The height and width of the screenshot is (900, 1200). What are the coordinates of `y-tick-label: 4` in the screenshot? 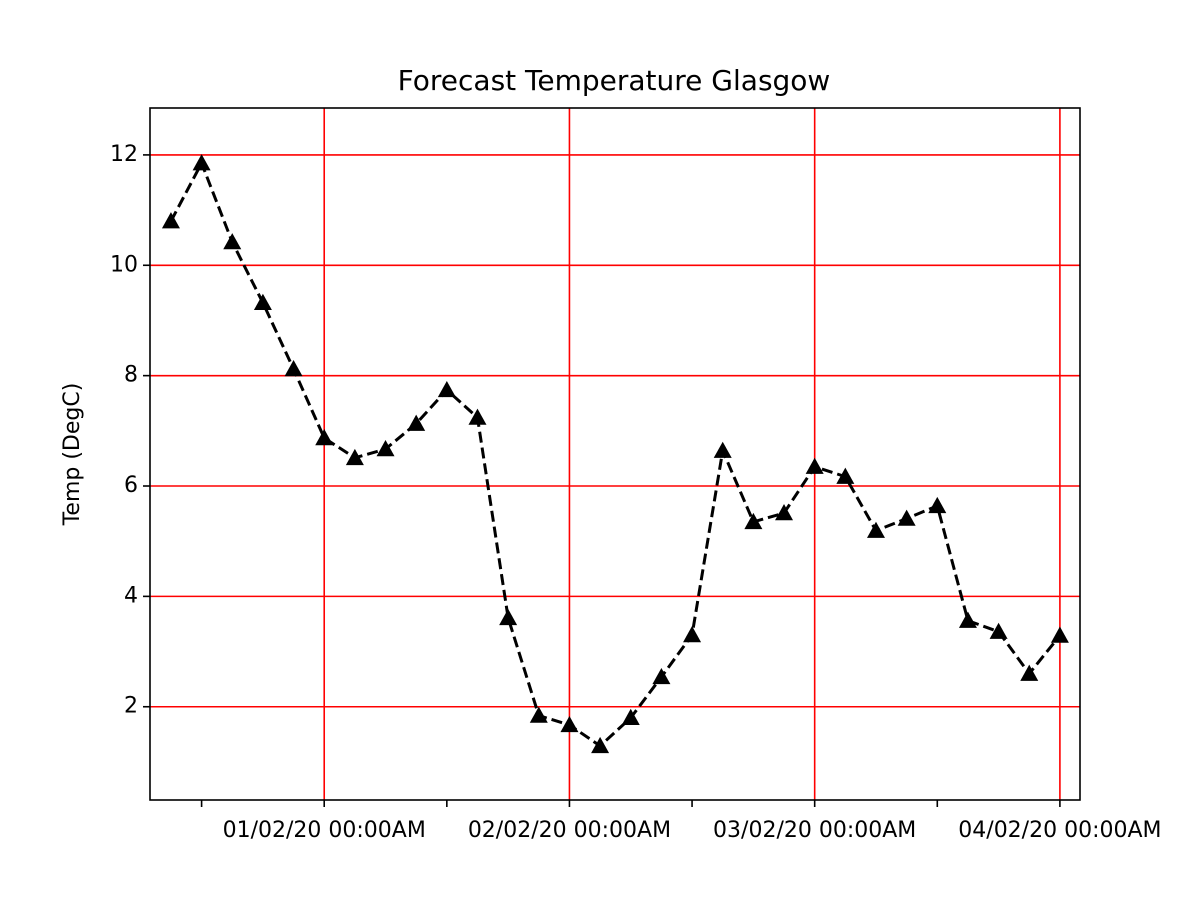 It's located at (131, 595).